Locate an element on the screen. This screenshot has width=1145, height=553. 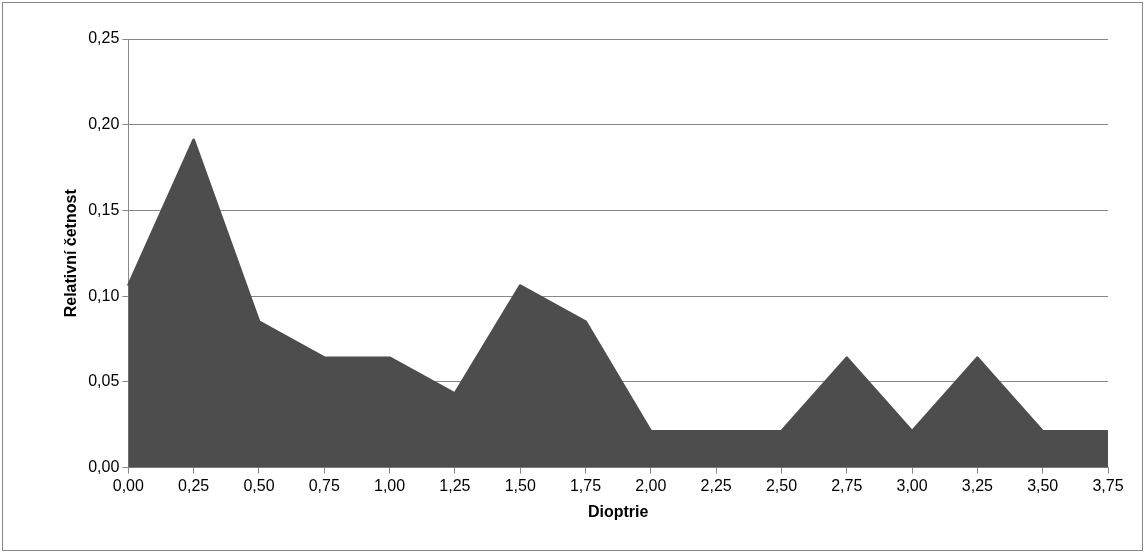
x-tick-label: 2,75 is located at coordinates (847, 485).